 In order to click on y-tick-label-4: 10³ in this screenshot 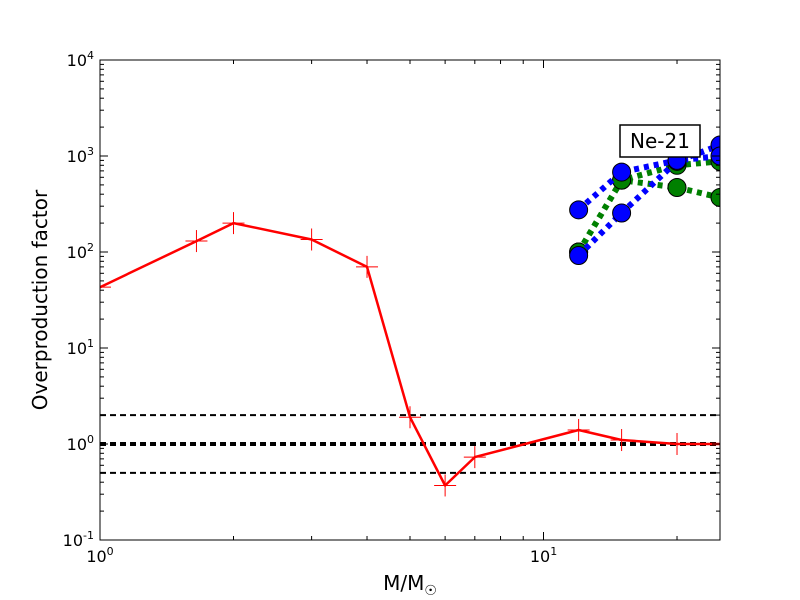, I will do `click(80, 155)`.